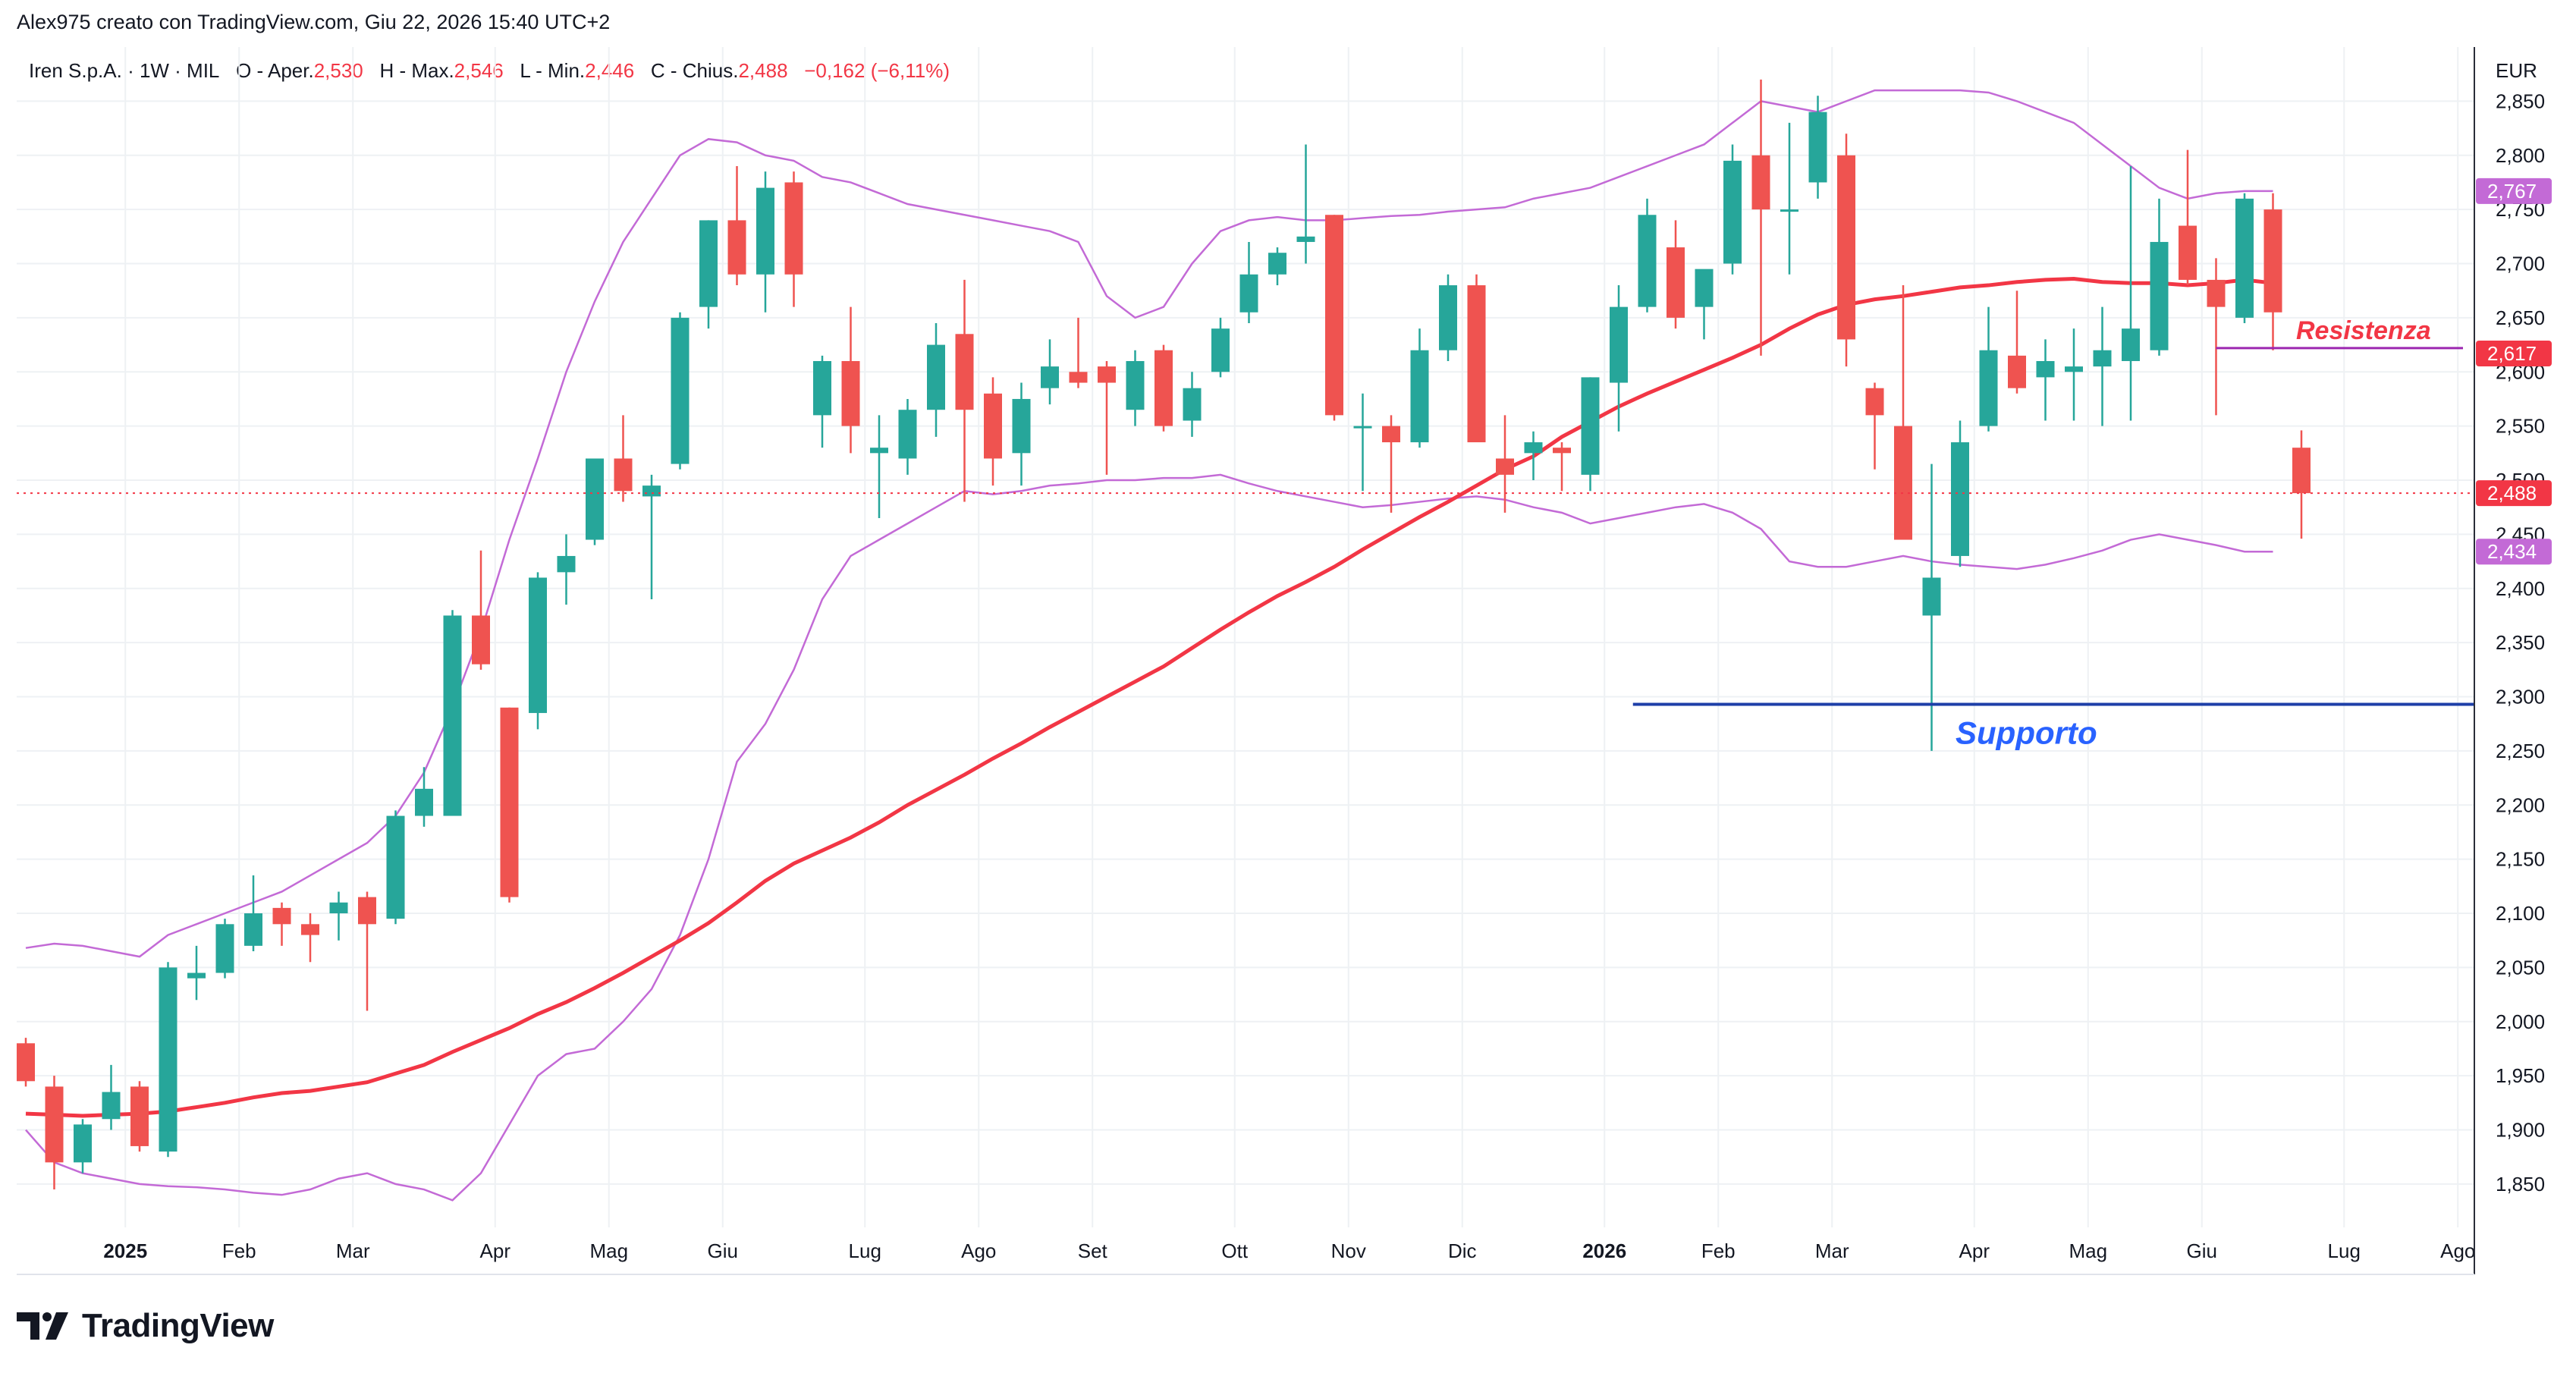 The height and width of the screenshot is (1373, 2576). I want to click on price-tag-label: 2,434, so click(2512, 551).